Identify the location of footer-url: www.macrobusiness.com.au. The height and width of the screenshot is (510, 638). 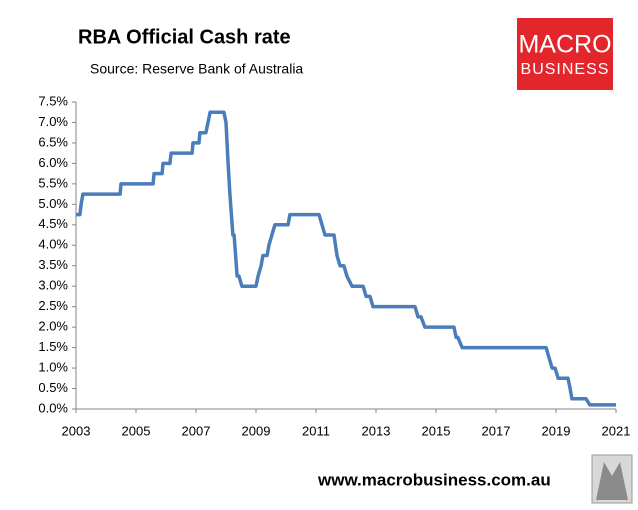
(434, 479).